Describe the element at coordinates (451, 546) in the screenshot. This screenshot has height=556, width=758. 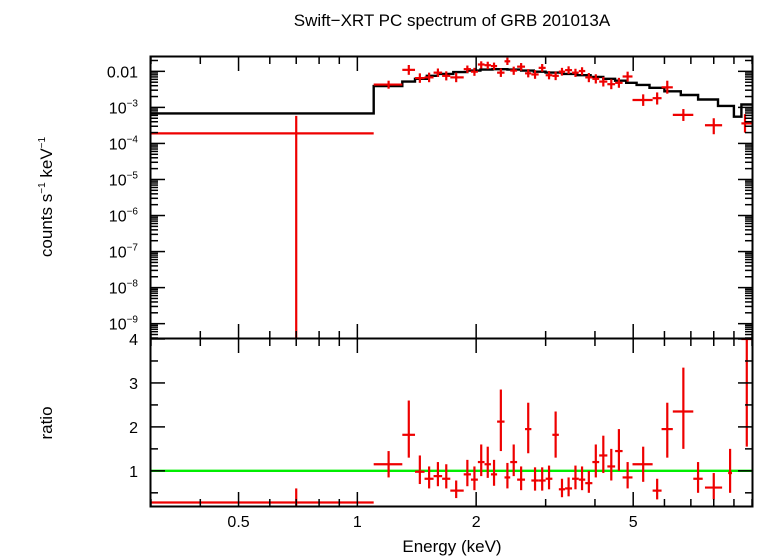
I see `x-axis-label: Energy (keV)` at that location.